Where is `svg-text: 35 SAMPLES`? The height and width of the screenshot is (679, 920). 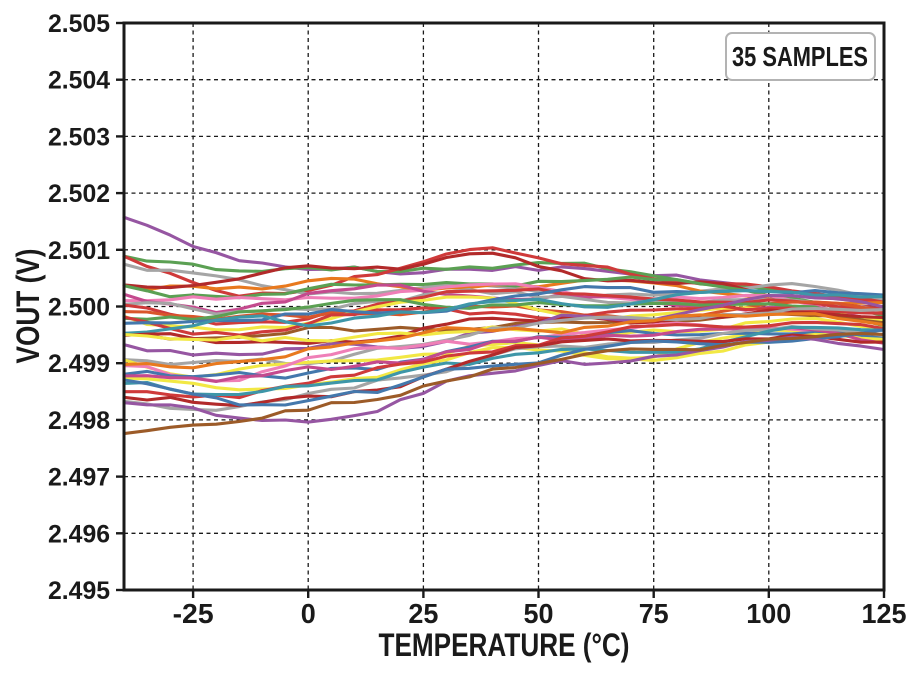
svg-text: 35 SAMPLES is located at coordinates (800, 56).